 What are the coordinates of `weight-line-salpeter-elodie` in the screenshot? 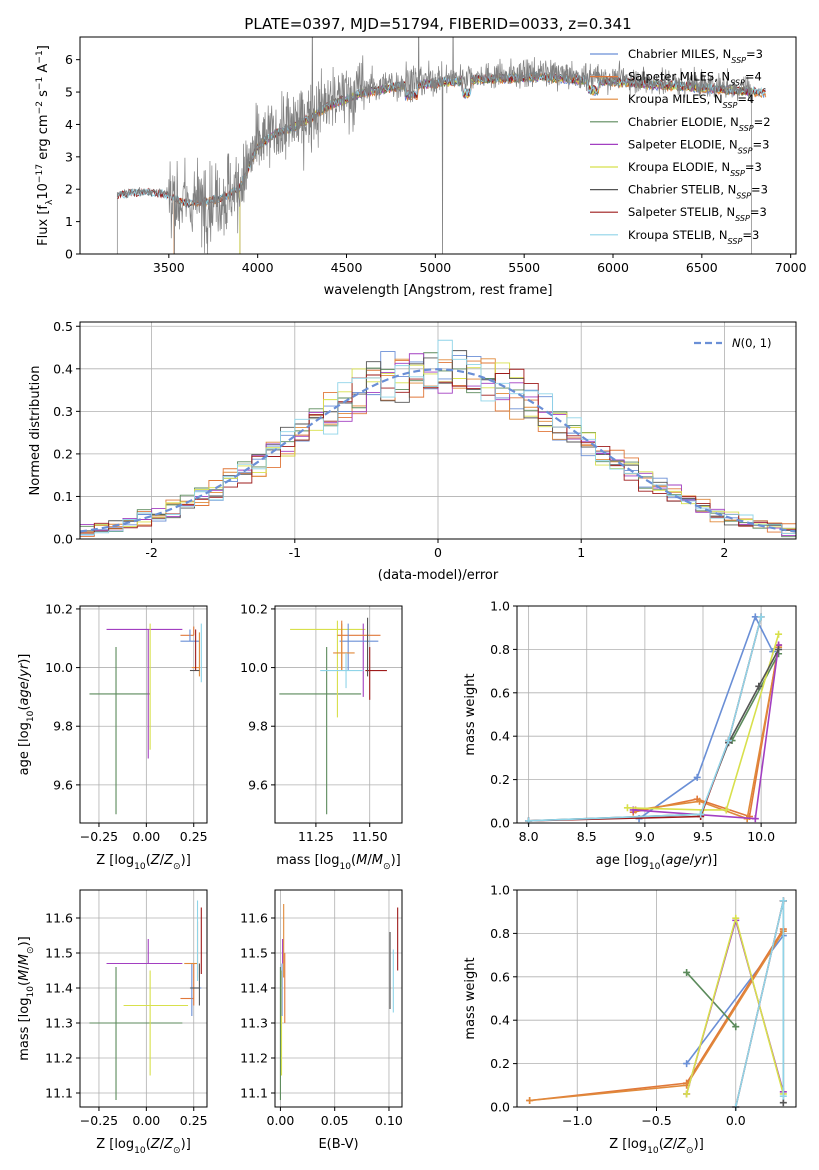 It's located at (706, 732).